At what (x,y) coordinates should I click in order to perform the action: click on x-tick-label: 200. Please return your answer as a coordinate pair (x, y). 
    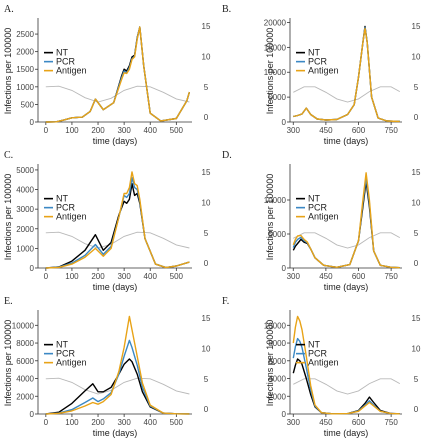
    Looking at the image, I should click on (98, 422).